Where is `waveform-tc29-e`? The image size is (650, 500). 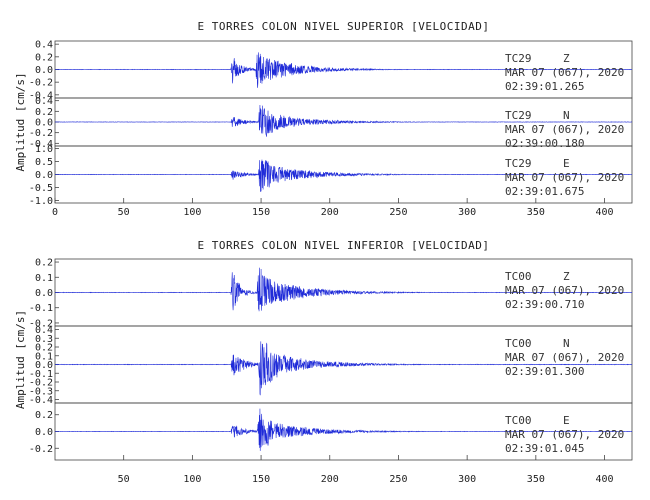 waveform-tc29-e is located at coordinates (343, 175).